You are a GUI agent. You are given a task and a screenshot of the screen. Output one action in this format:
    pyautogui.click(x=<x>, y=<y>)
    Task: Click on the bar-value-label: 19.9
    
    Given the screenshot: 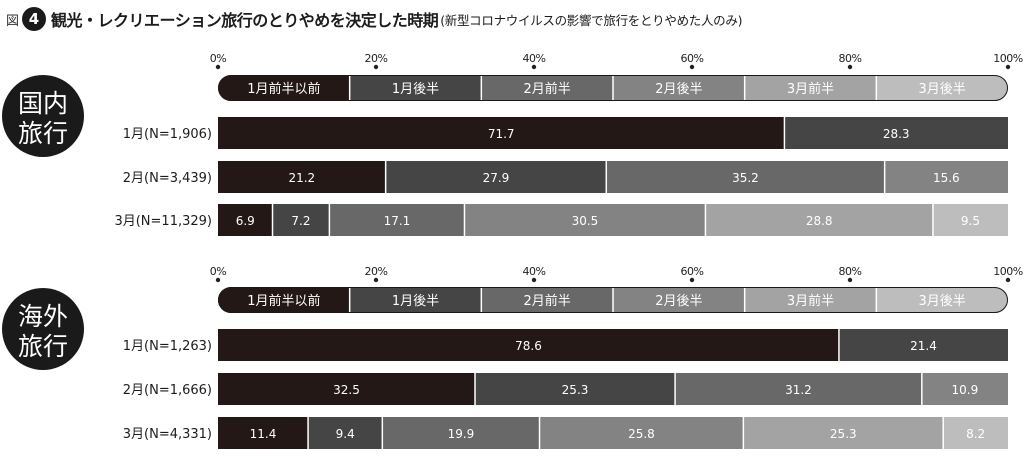 What is the action you would take?
    pyautogui.click(x=461, y=434)
    